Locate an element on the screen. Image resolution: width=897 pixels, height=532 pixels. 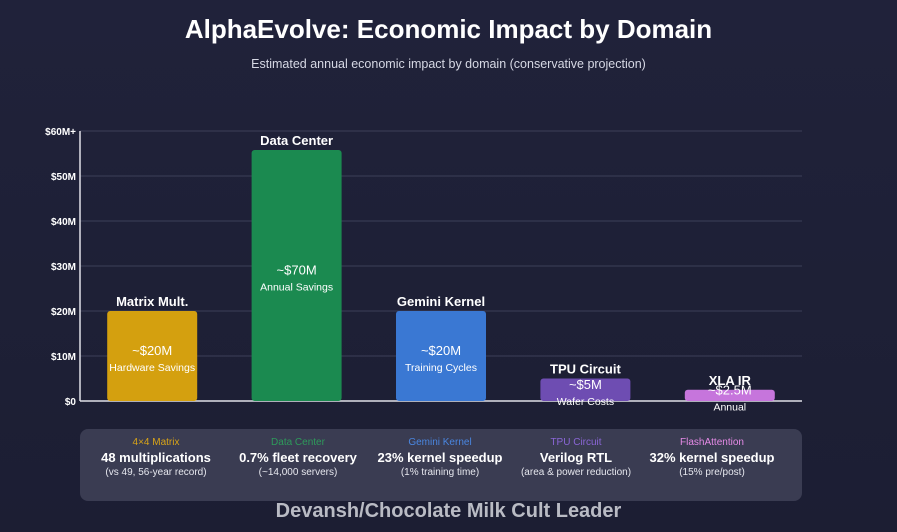
bar-sub-label: Hardware Savings is located at coordinates (152, 368).